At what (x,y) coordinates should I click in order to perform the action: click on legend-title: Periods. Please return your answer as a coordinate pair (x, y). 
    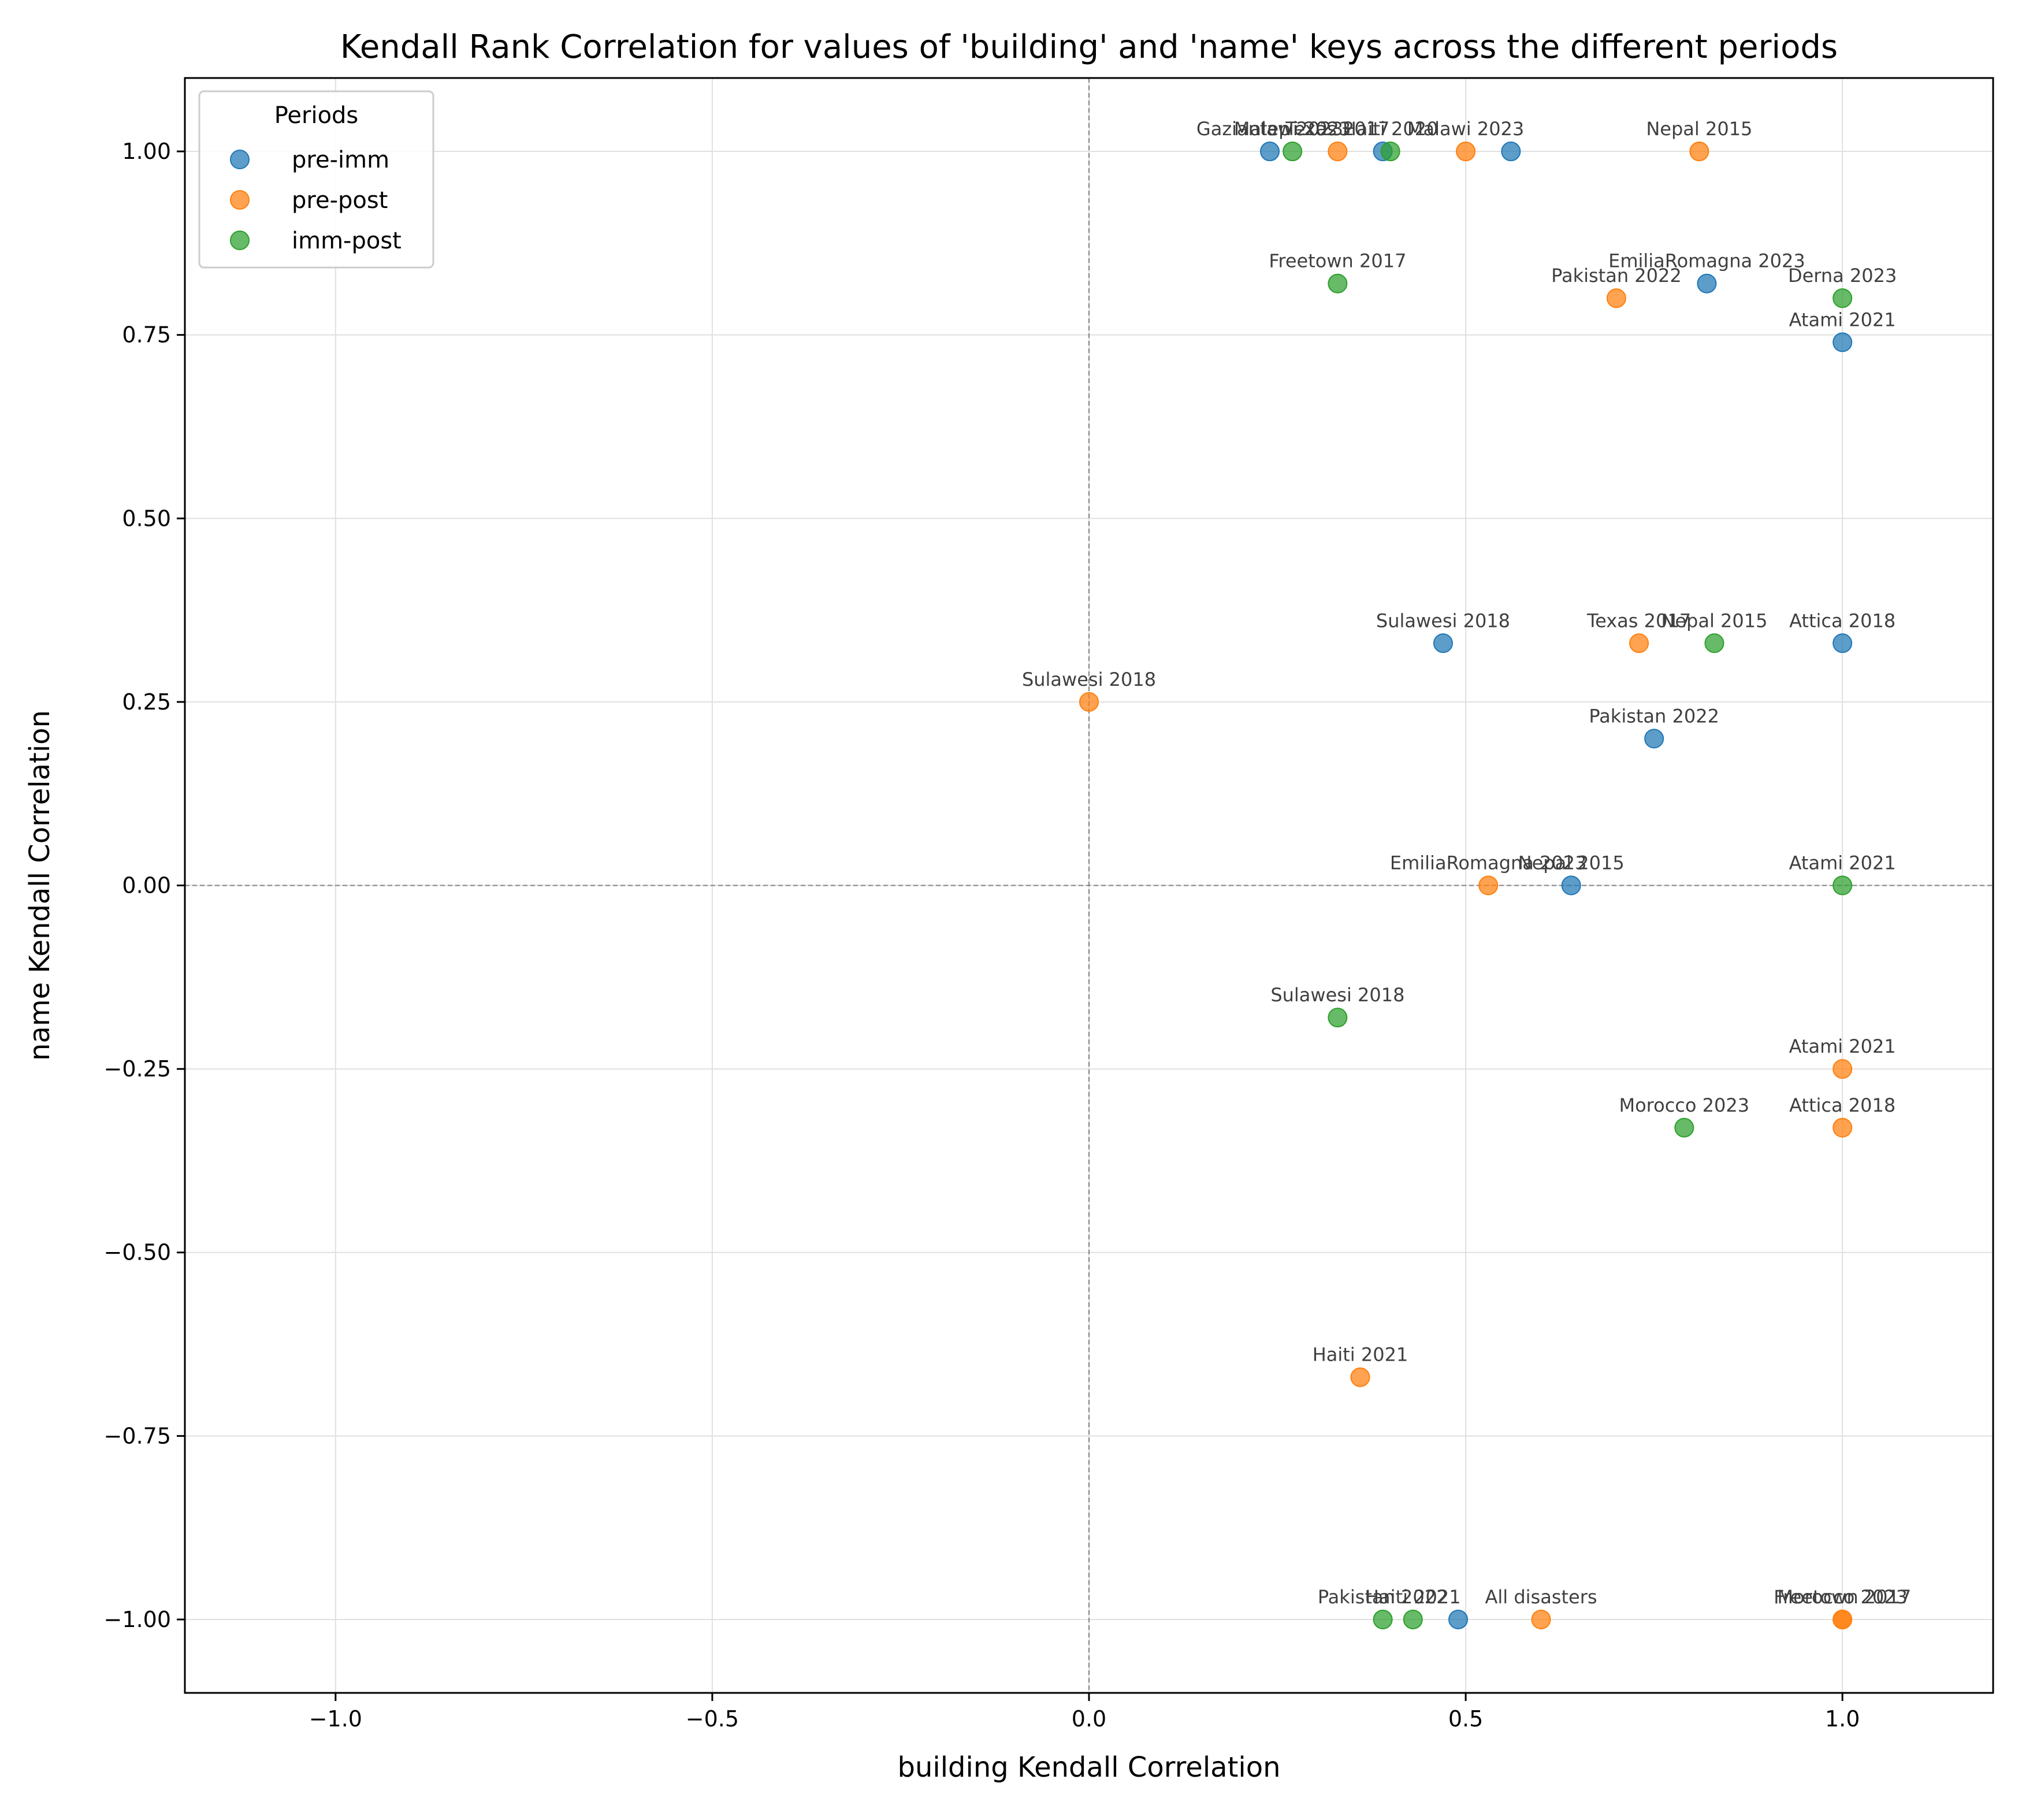
    Looking at the image, I should click on (317, 115).